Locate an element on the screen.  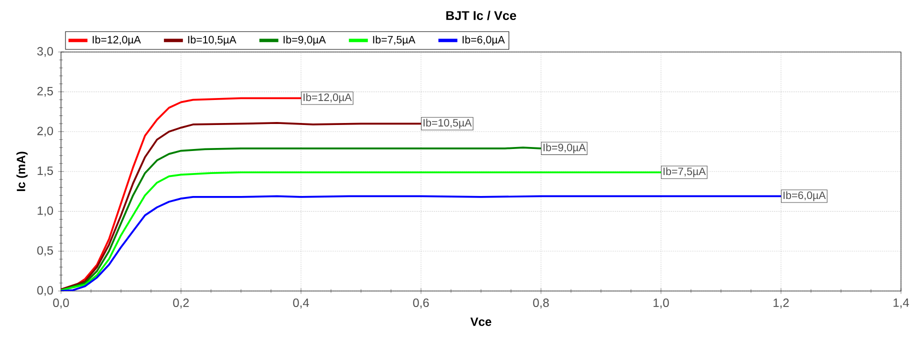
x-tick-label: 1,2 is located at coordinates (781, 303).